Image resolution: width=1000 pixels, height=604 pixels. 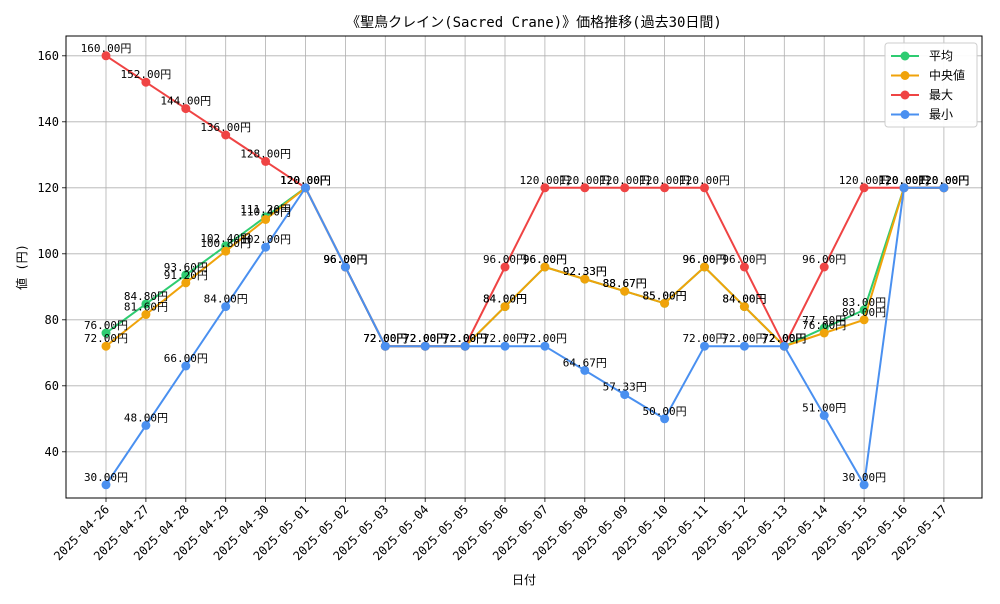 What do you see at coordinates (665, 411) in the screenshot?
I see `data-label: 50.00円` at bounding box center [665, 411].